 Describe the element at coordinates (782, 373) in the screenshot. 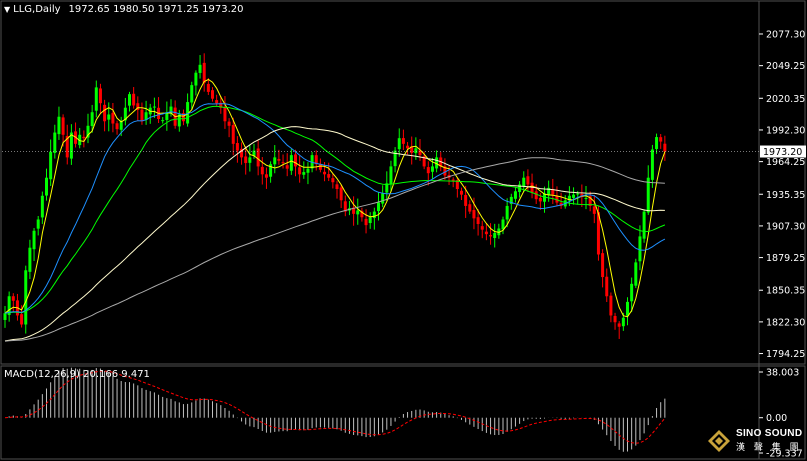

I see `macd-tick-label: 38.003` at that location.